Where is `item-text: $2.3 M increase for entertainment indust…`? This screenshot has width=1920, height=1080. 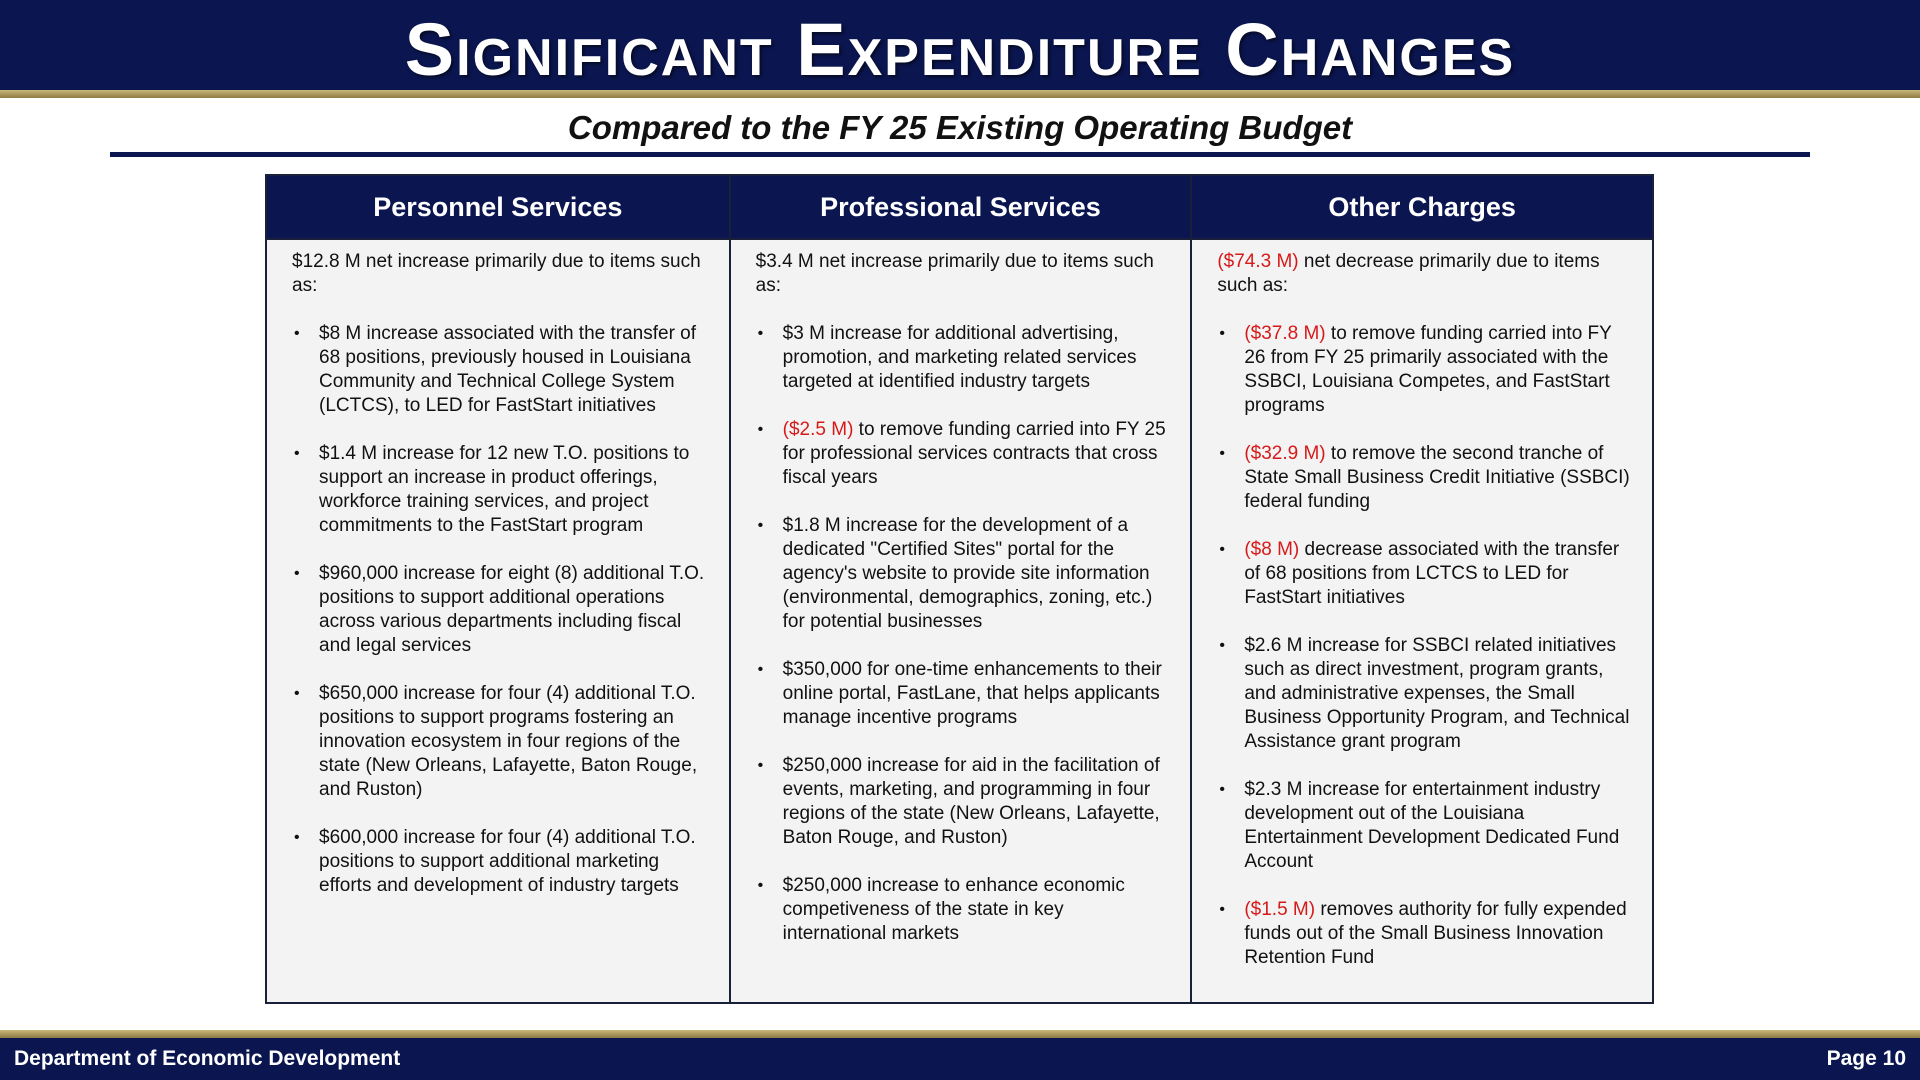
item-text: $2.3 M increase for entertainment indust… is located at coordinates (1432, 825).